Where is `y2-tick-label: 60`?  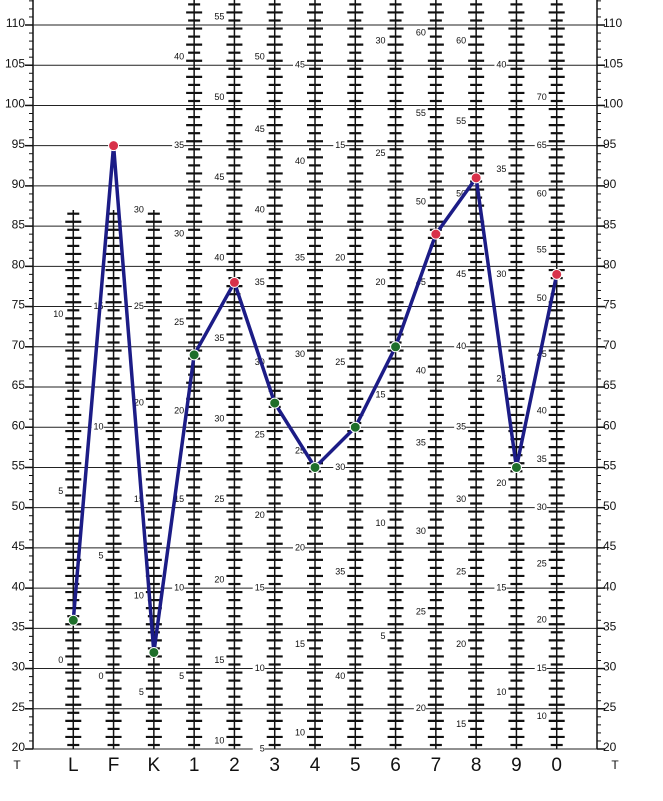
y2-tick-label: 60 is located at coordinates (610, 425).